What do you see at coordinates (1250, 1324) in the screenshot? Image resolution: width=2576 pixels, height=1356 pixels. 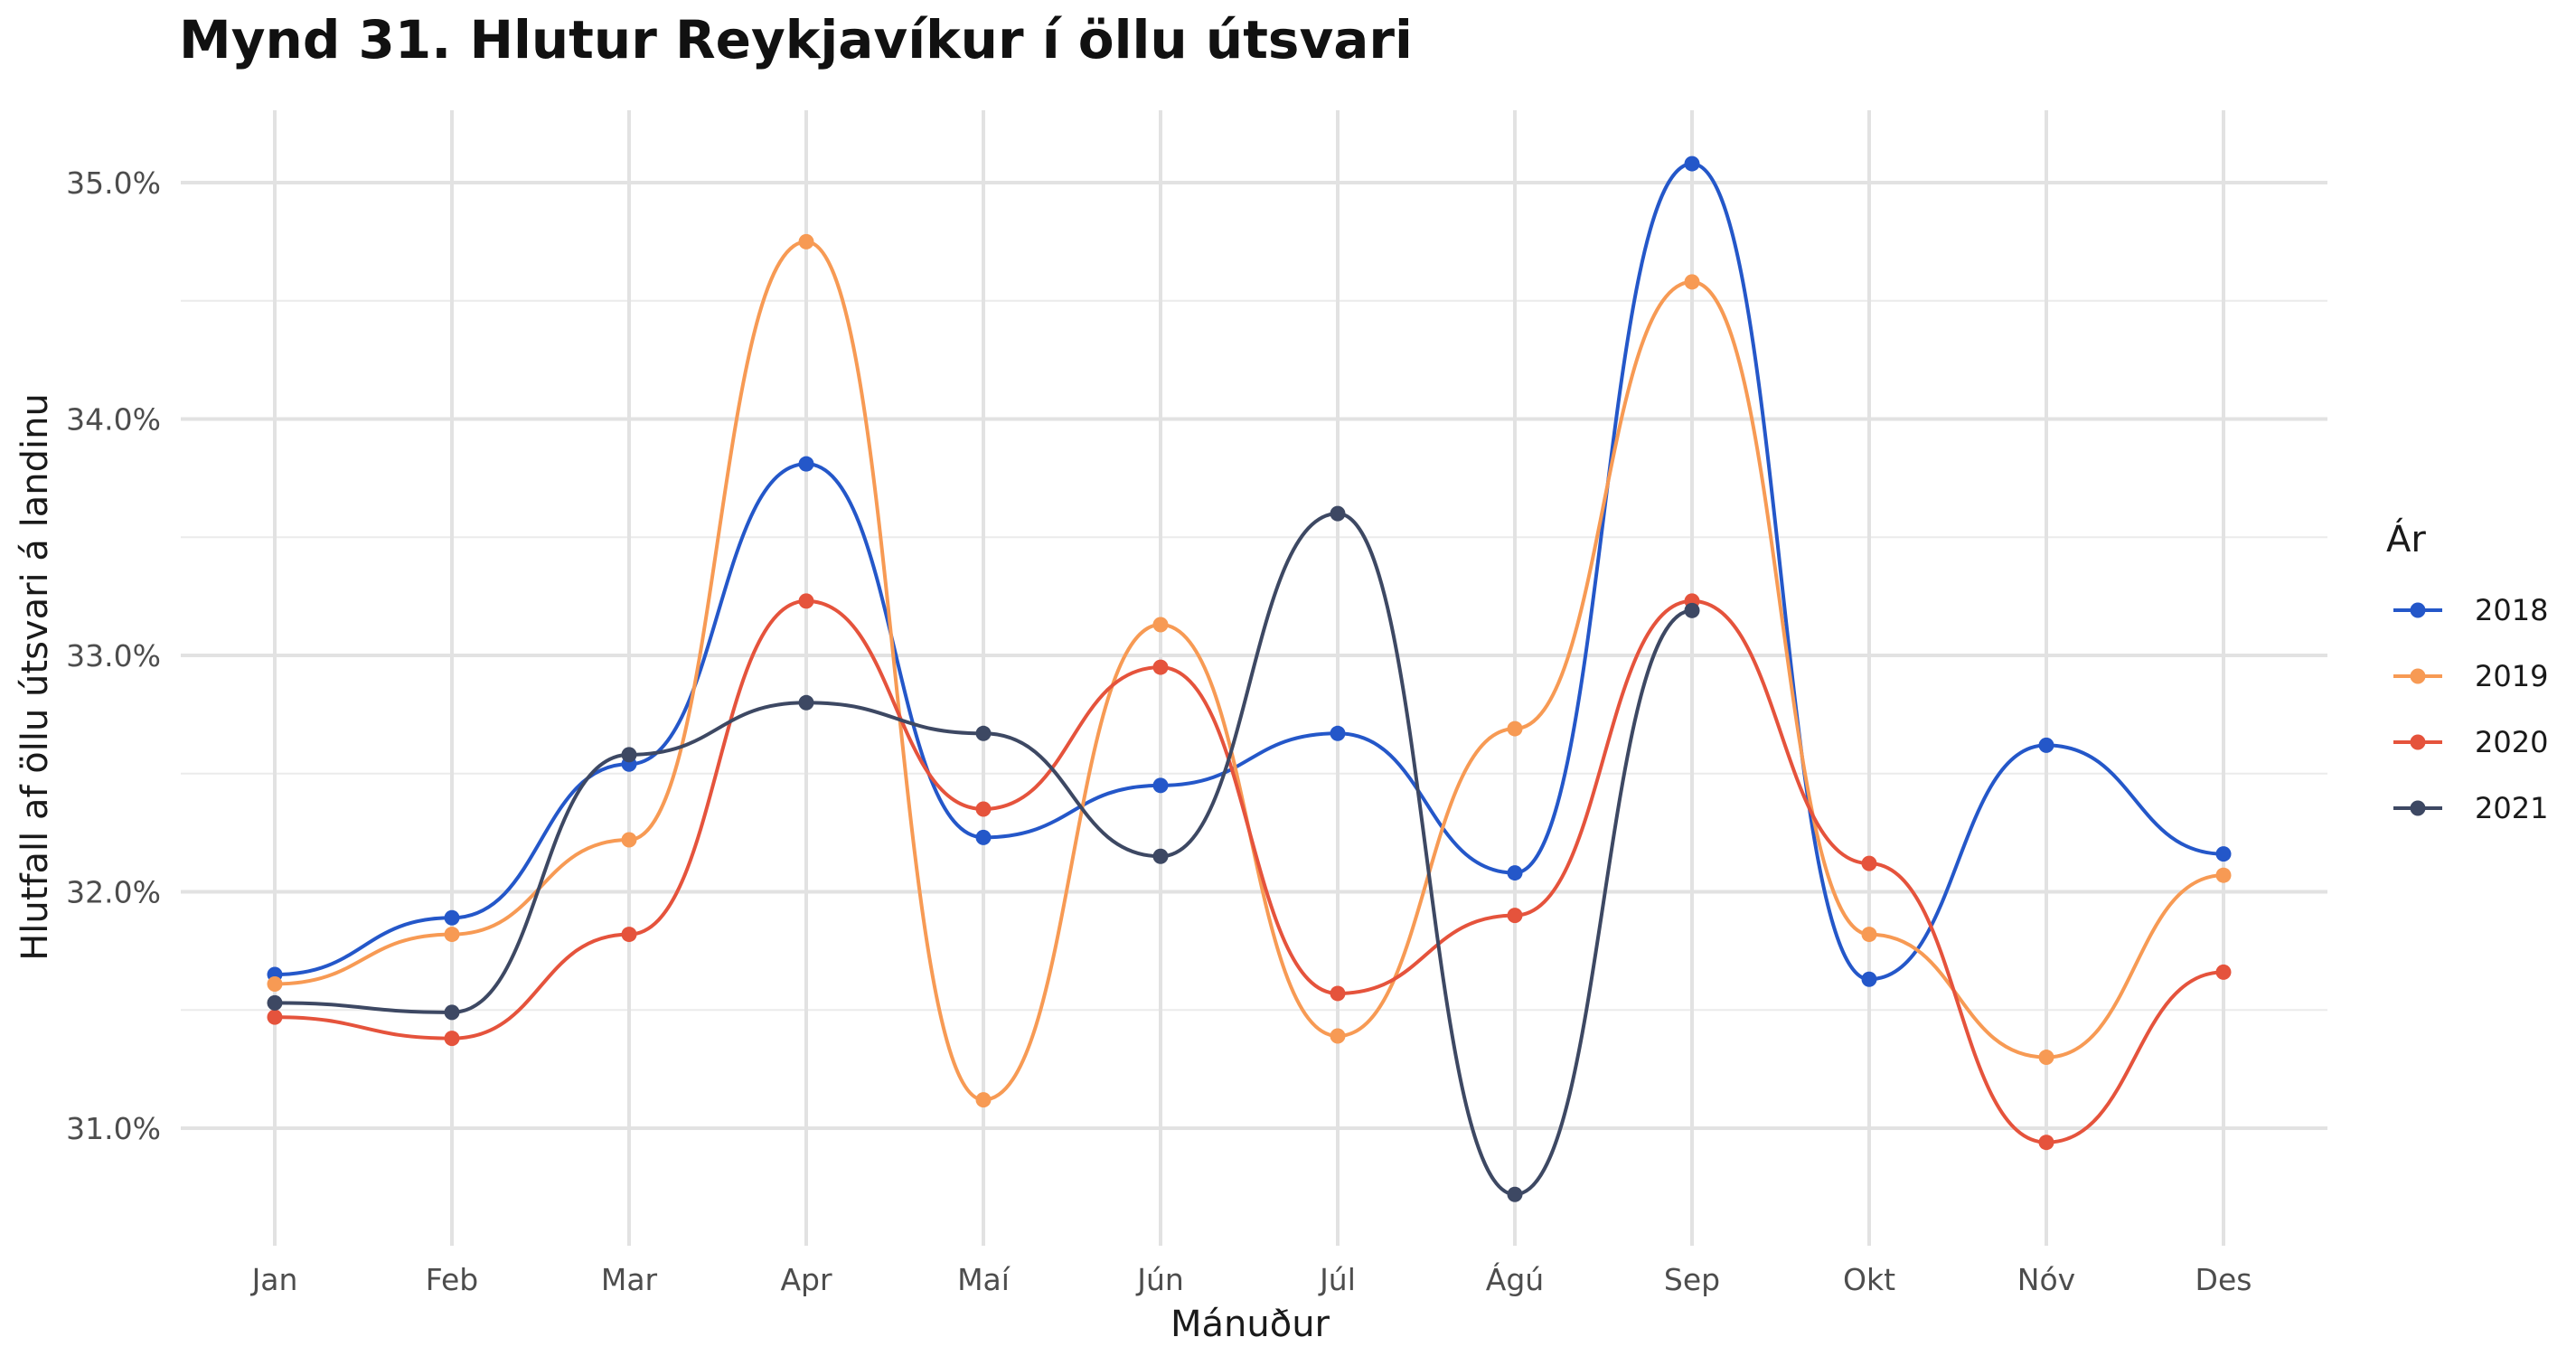 I see `x-axis-title: Mánuður` at bounding box center [1250, 1324].